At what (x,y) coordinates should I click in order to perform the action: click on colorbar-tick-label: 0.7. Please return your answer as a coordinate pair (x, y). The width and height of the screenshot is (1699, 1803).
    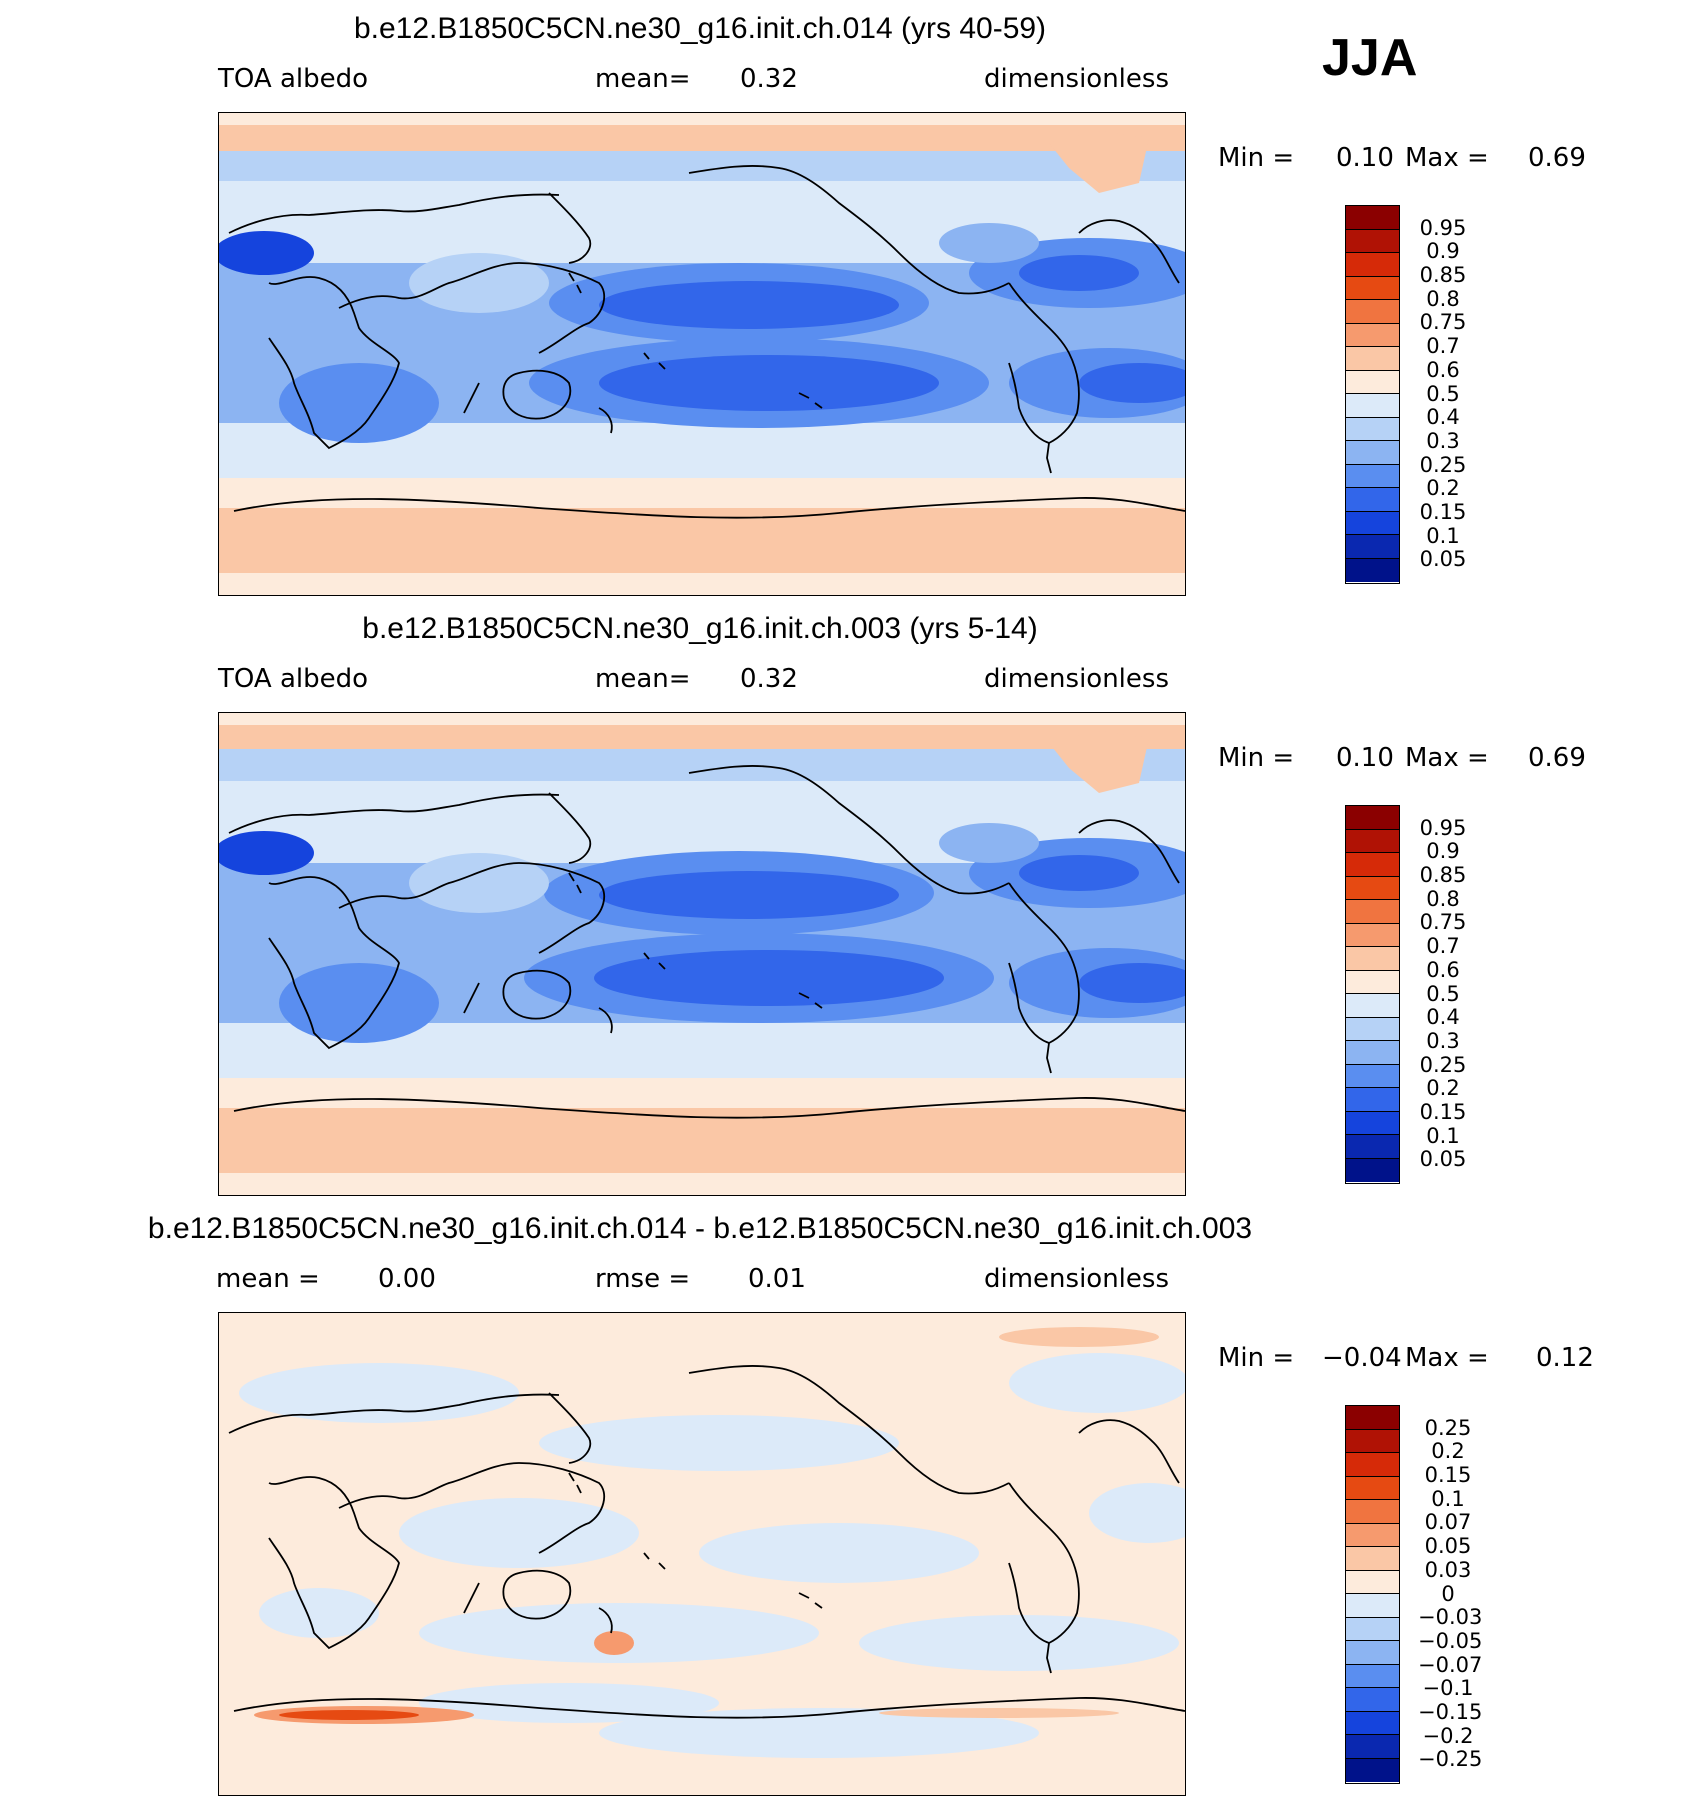
    Looking at the image, I should click on (1443, 346).